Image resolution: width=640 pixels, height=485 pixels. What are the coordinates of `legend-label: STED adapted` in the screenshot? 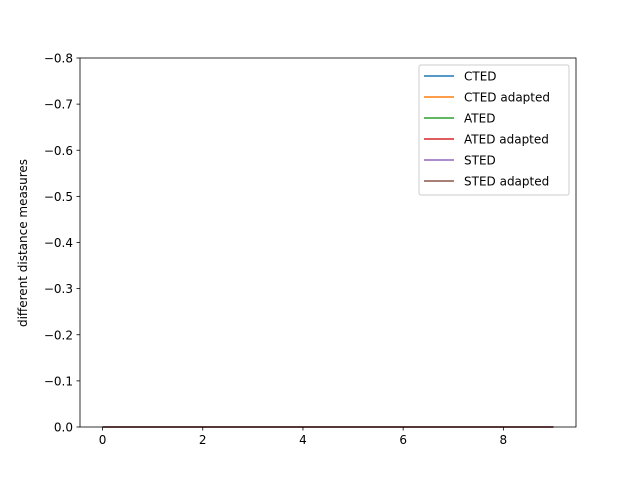 It's located at (506, 182).